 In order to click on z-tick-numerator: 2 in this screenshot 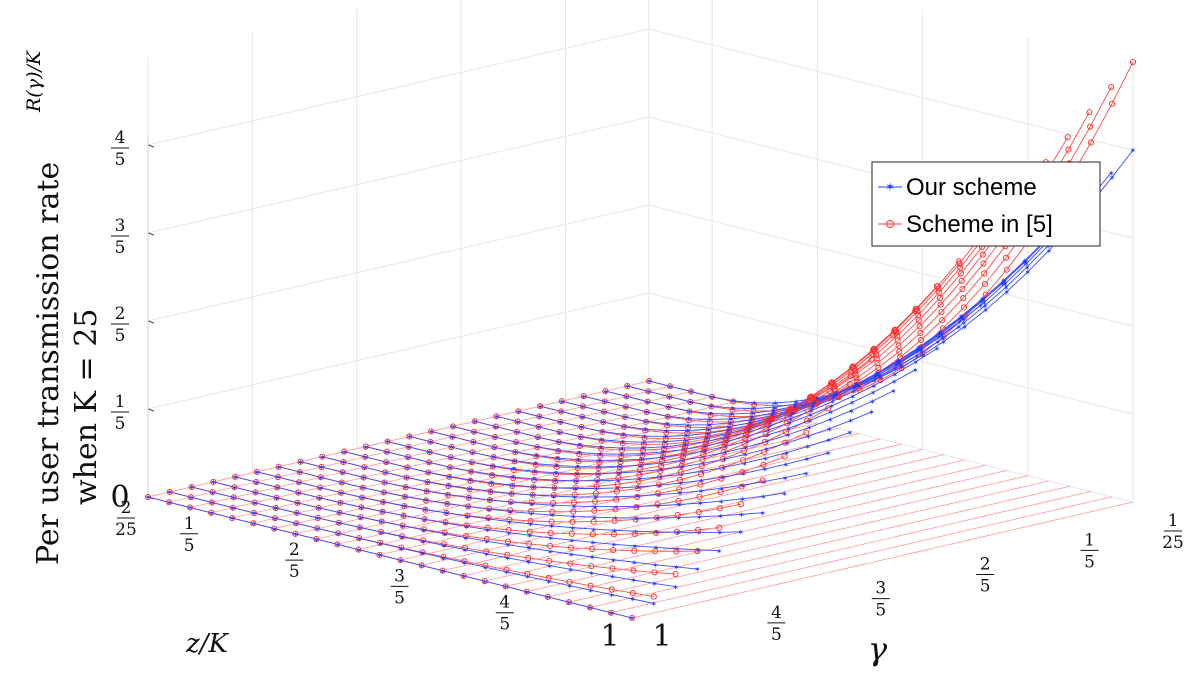, I will do `click(120, 314)`.